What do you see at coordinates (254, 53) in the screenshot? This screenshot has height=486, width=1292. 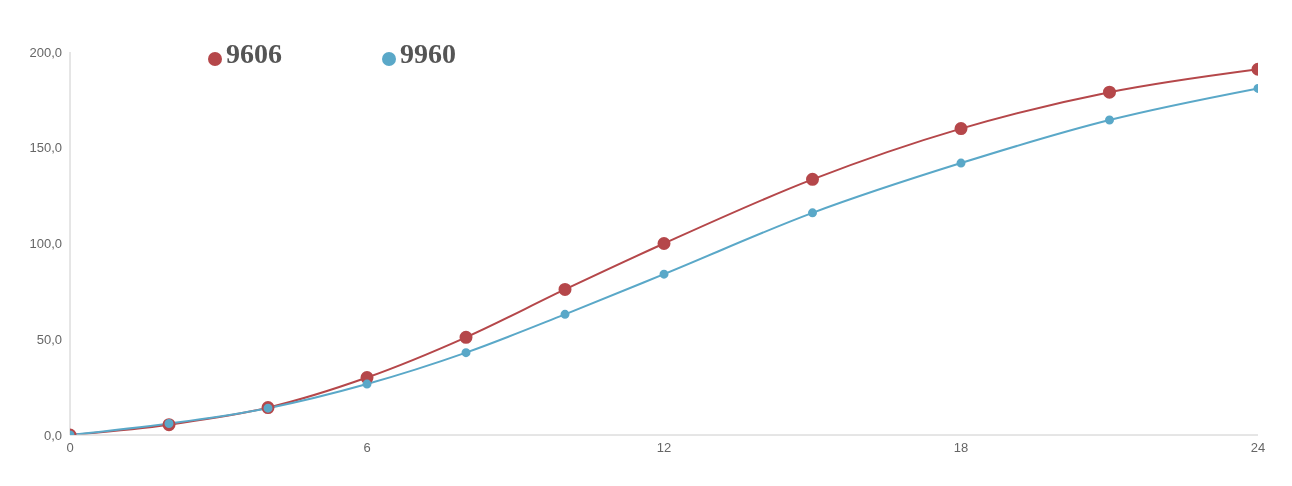 I see `legend-label: 9606` at bounding box center [254, 53].